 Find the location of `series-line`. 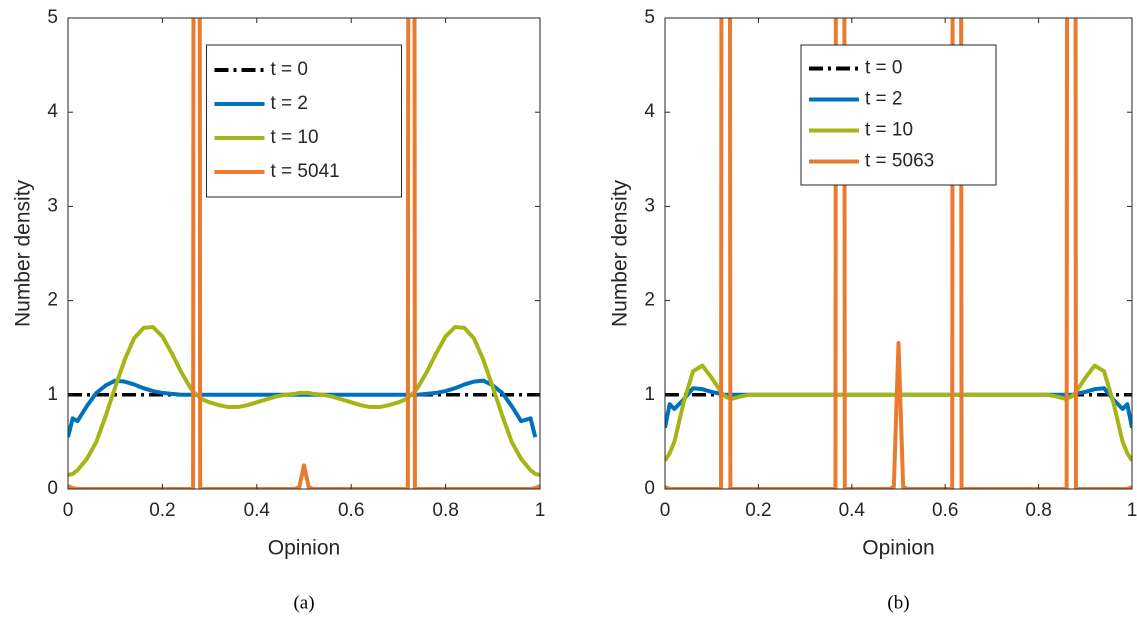

series-line is located at coordinates (304, 400).